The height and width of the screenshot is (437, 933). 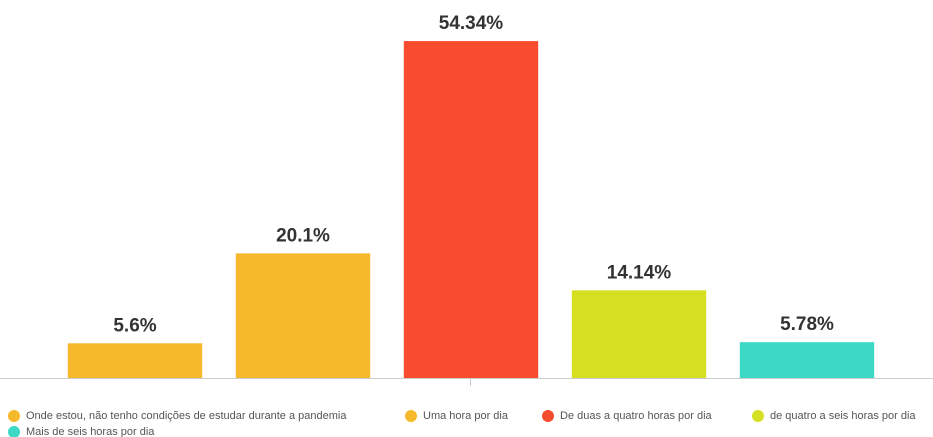 What do you see at coordinates (134, 325) in the screenshot?
I see `value-label: 5.6%` at bounding box center [134, 325].